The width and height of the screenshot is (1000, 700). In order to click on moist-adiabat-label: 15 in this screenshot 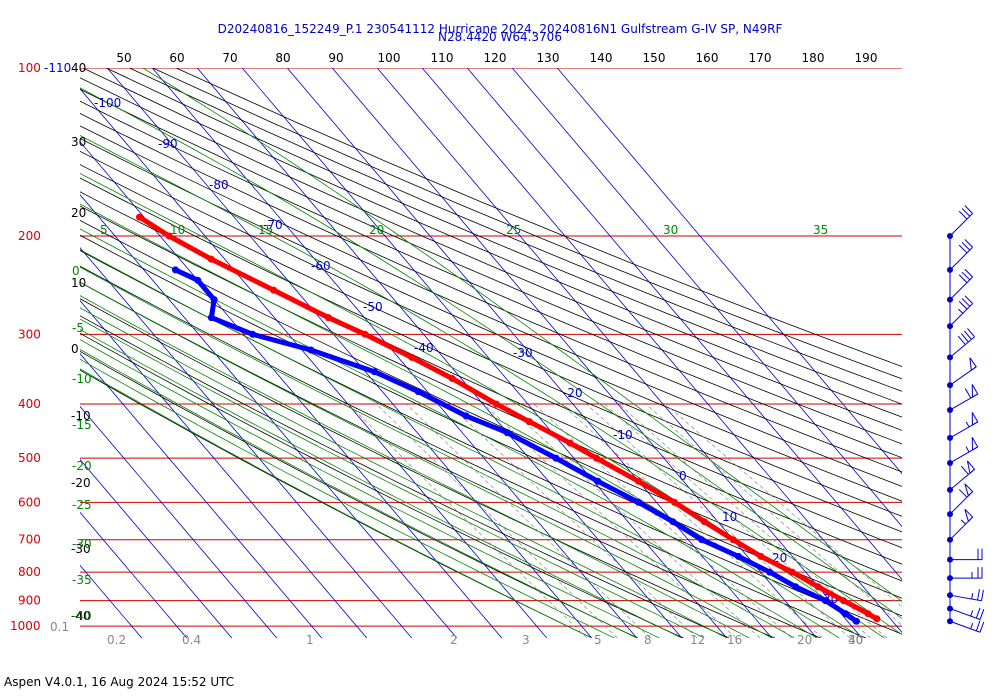, I will do `click(265, 230)`.